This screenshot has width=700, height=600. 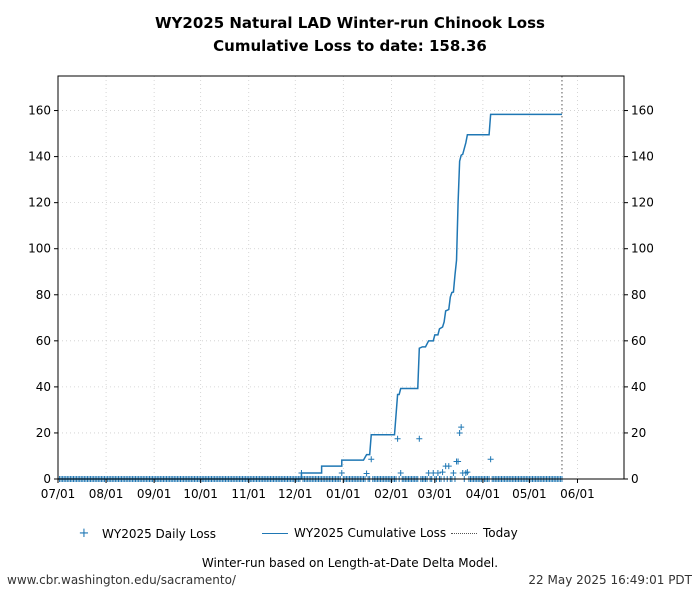 What do you see at coordinates (200, 494) in the screenshot?
I see `x-tick-label: 10/01` at bounding box center [200, 494].